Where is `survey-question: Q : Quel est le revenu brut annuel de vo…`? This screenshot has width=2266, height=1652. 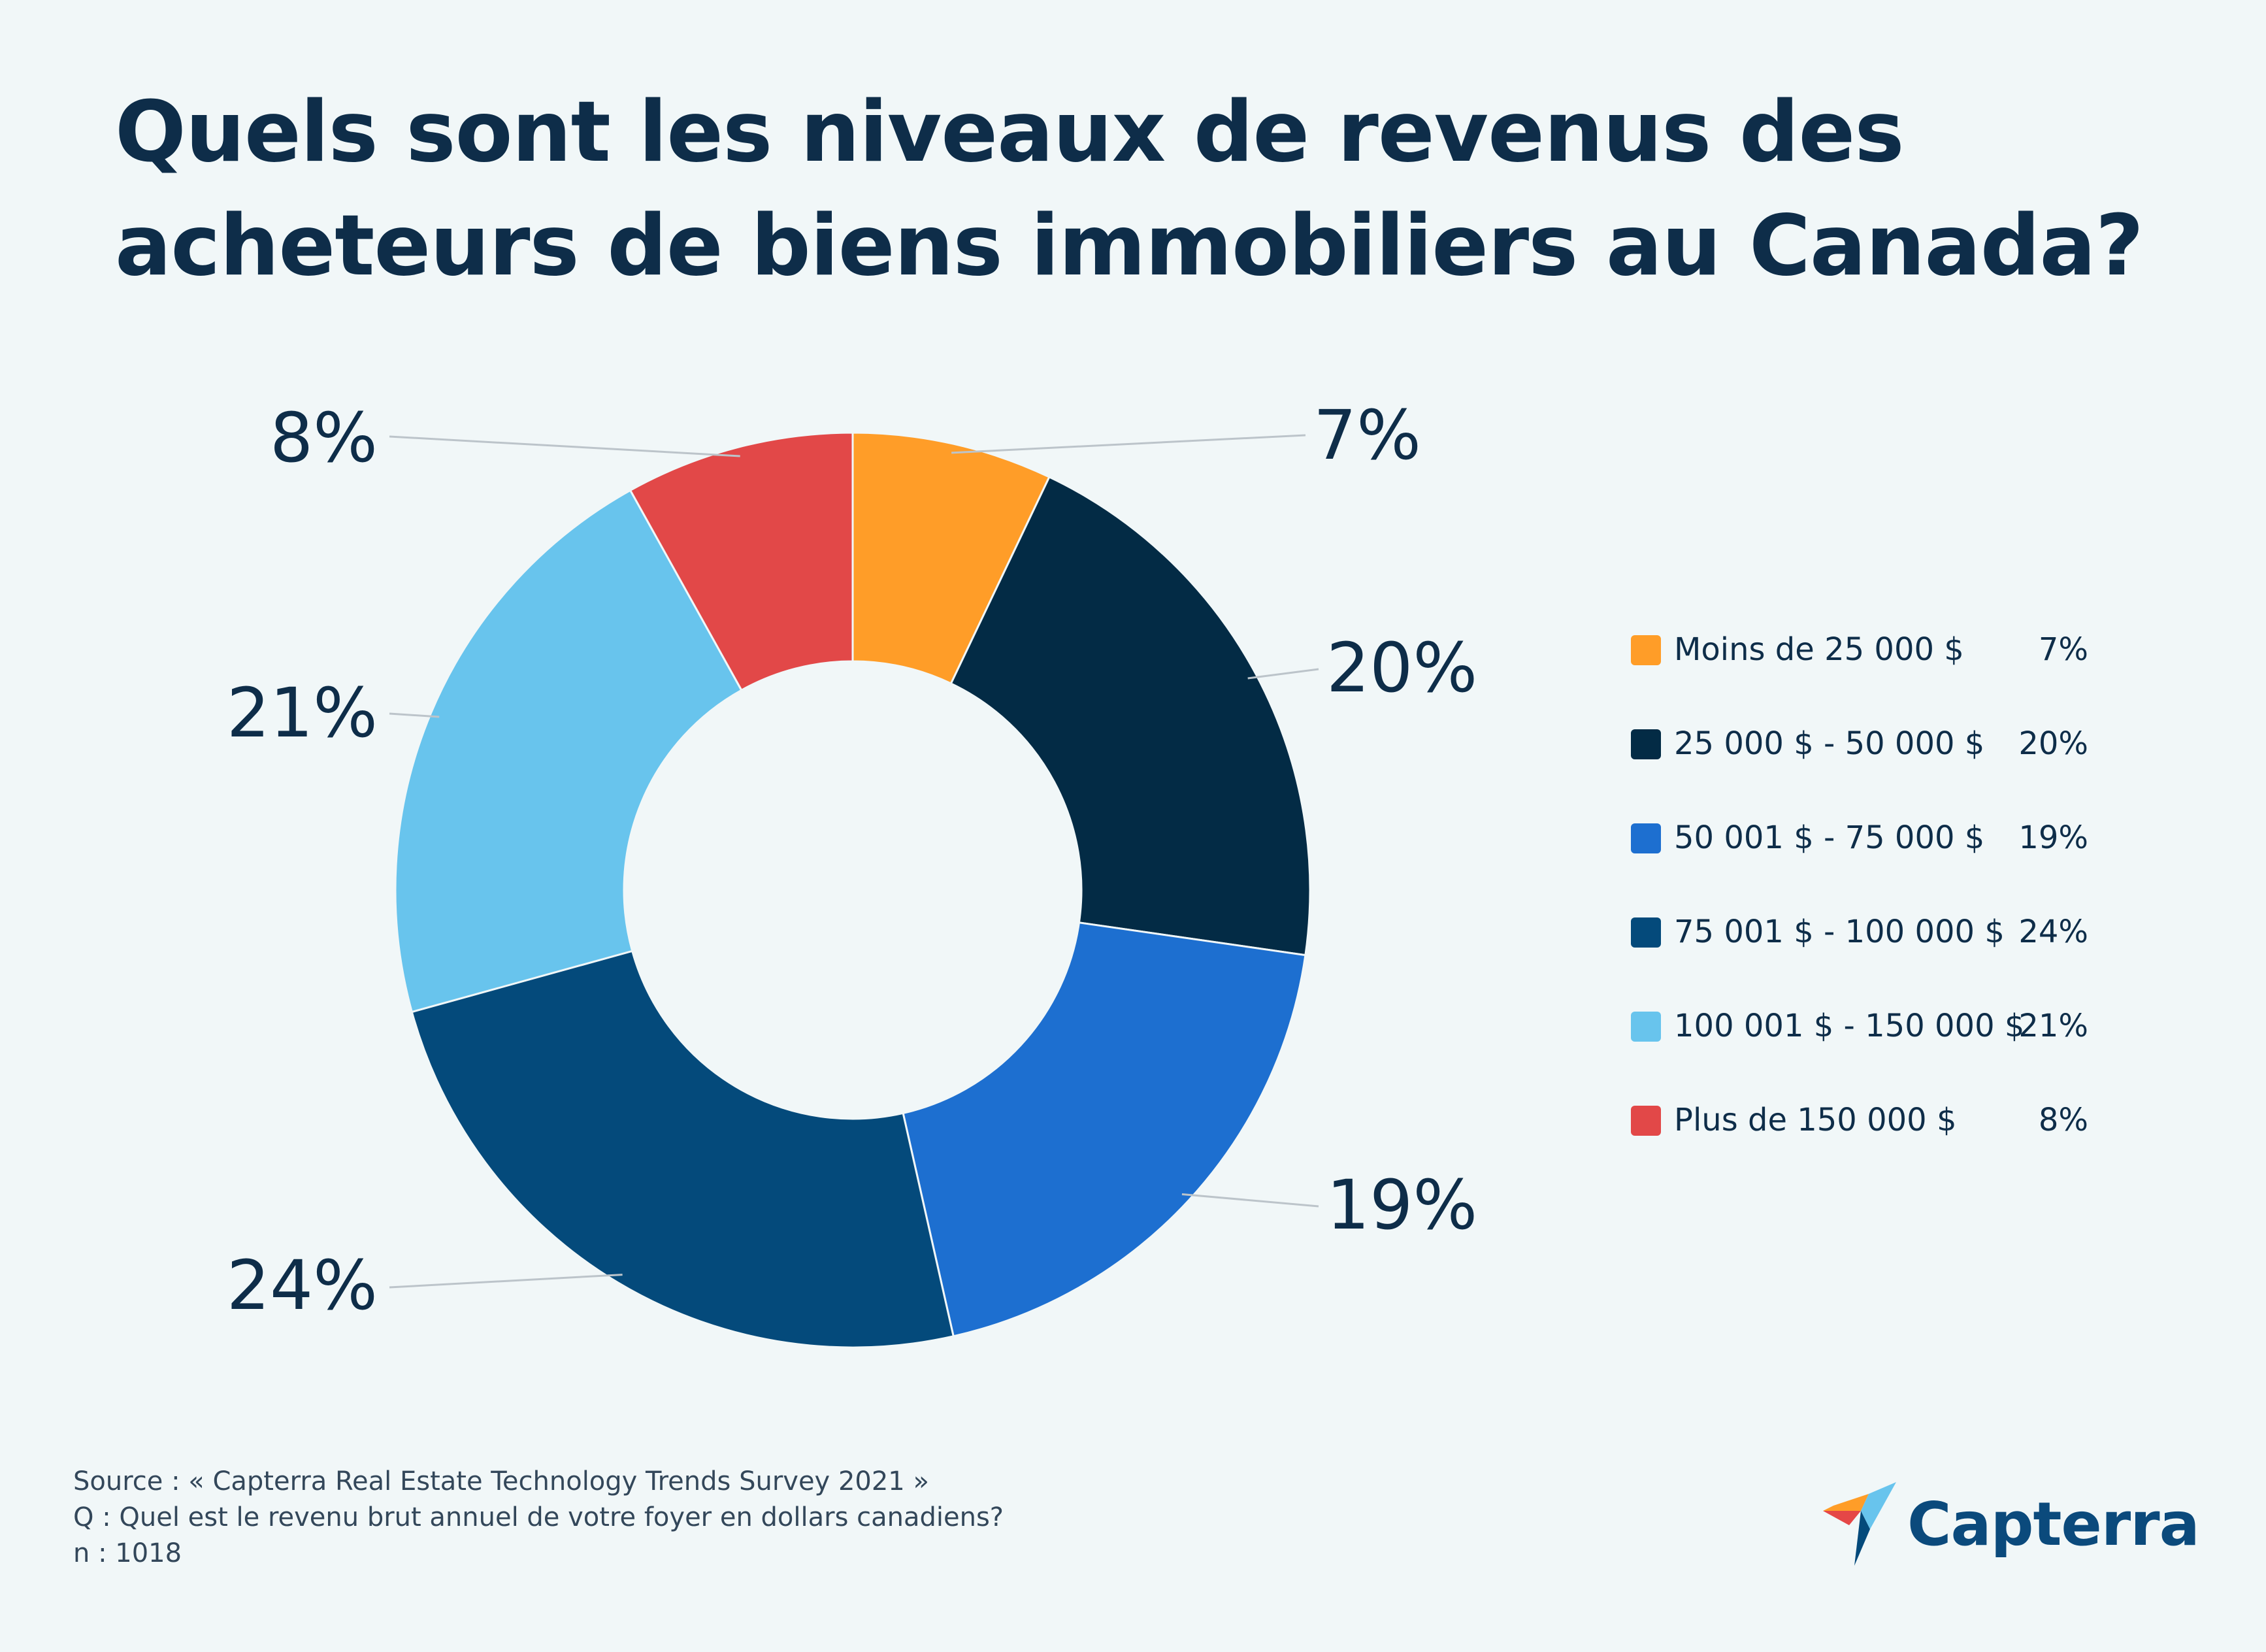 survey-question: Q : Quel est le revenu brut annuel de vo… is located at coordinates (538, 1517).